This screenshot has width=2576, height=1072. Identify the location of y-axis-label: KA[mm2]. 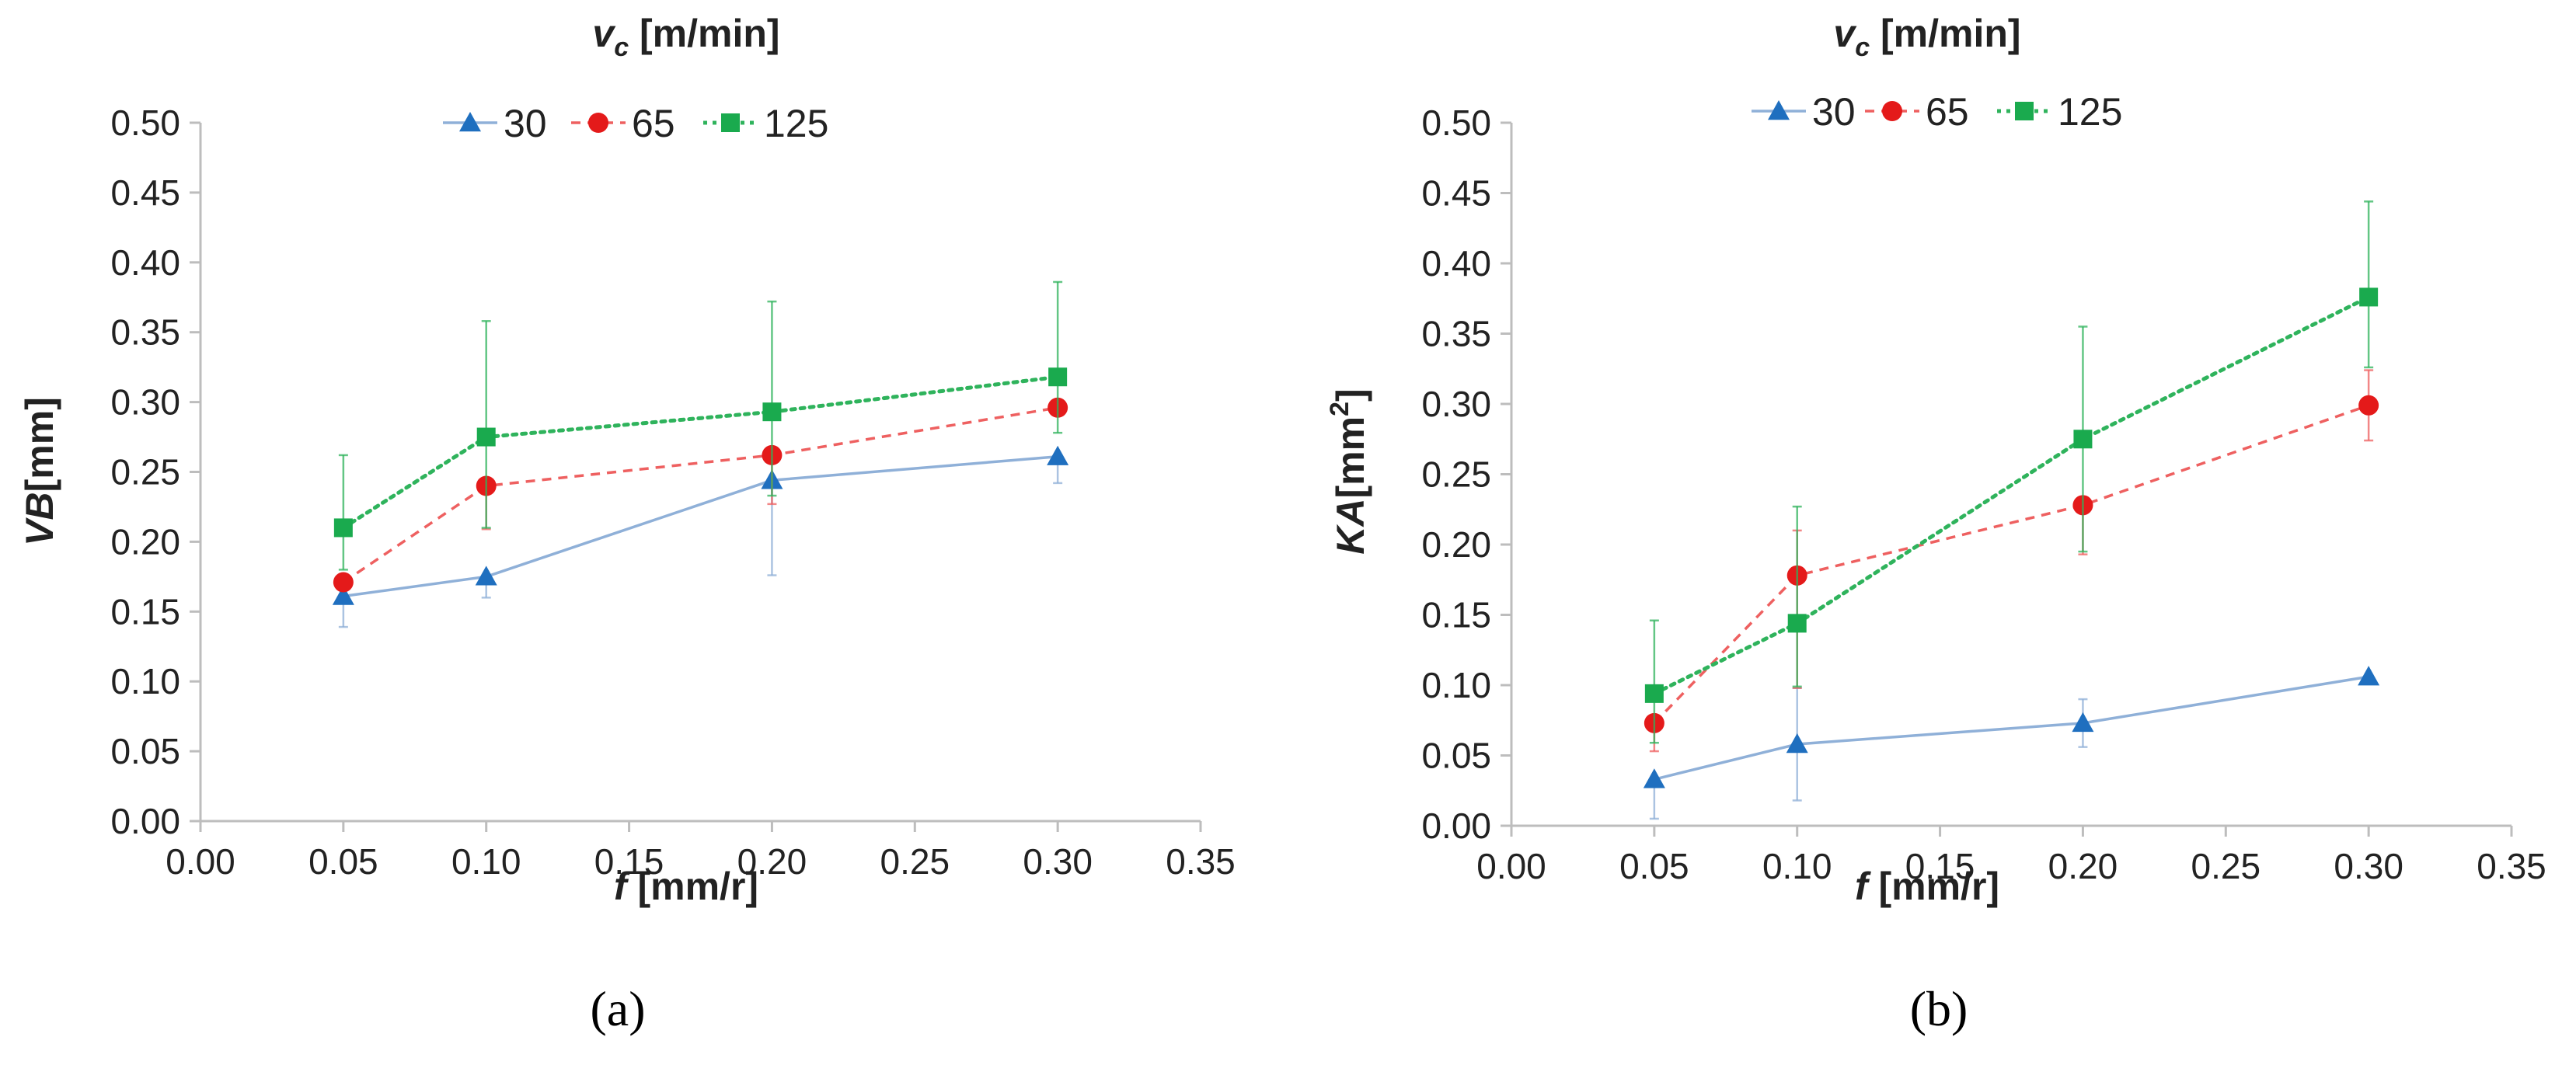
(1348, 471).